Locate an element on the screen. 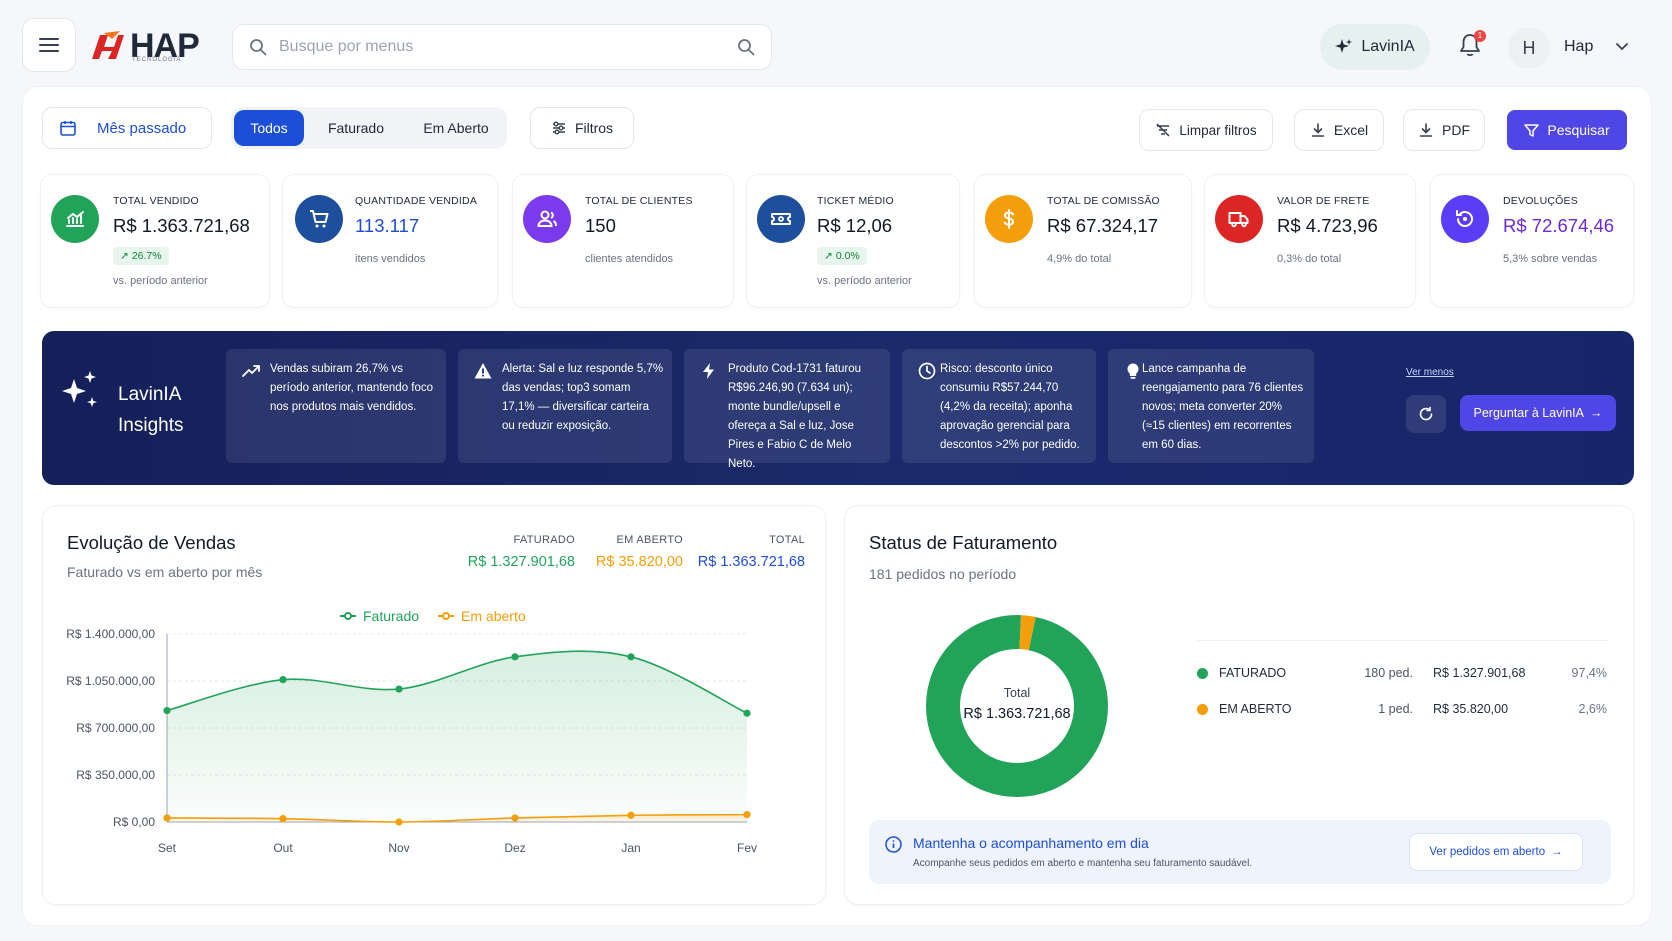 This screenshot has height=941, width=1672. logo-subtext: TECNOLOGIA is located at coordinates (157, 60).